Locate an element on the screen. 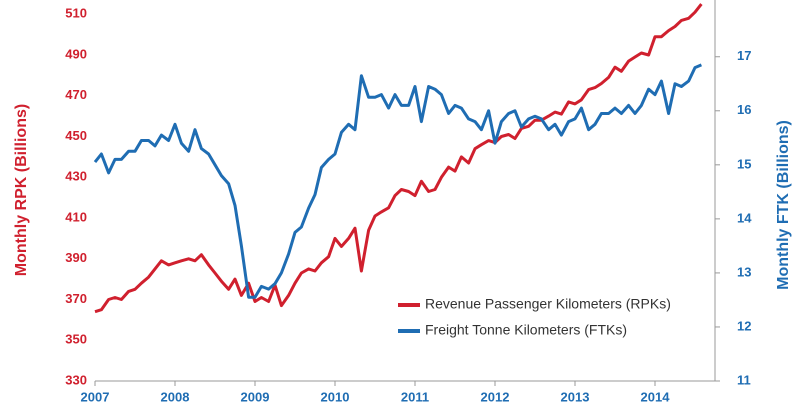  y2-tick-label: 16 is located at coordinates (744, 109).